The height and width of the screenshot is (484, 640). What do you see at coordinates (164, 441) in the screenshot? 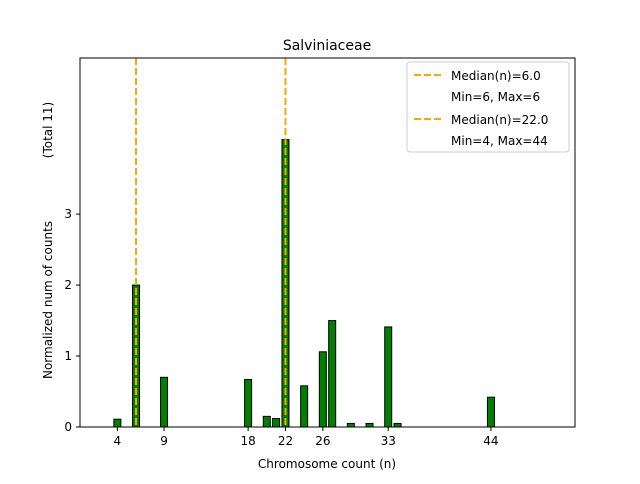
I see `x-tick-label: 9` at bounding box center [164, 441].